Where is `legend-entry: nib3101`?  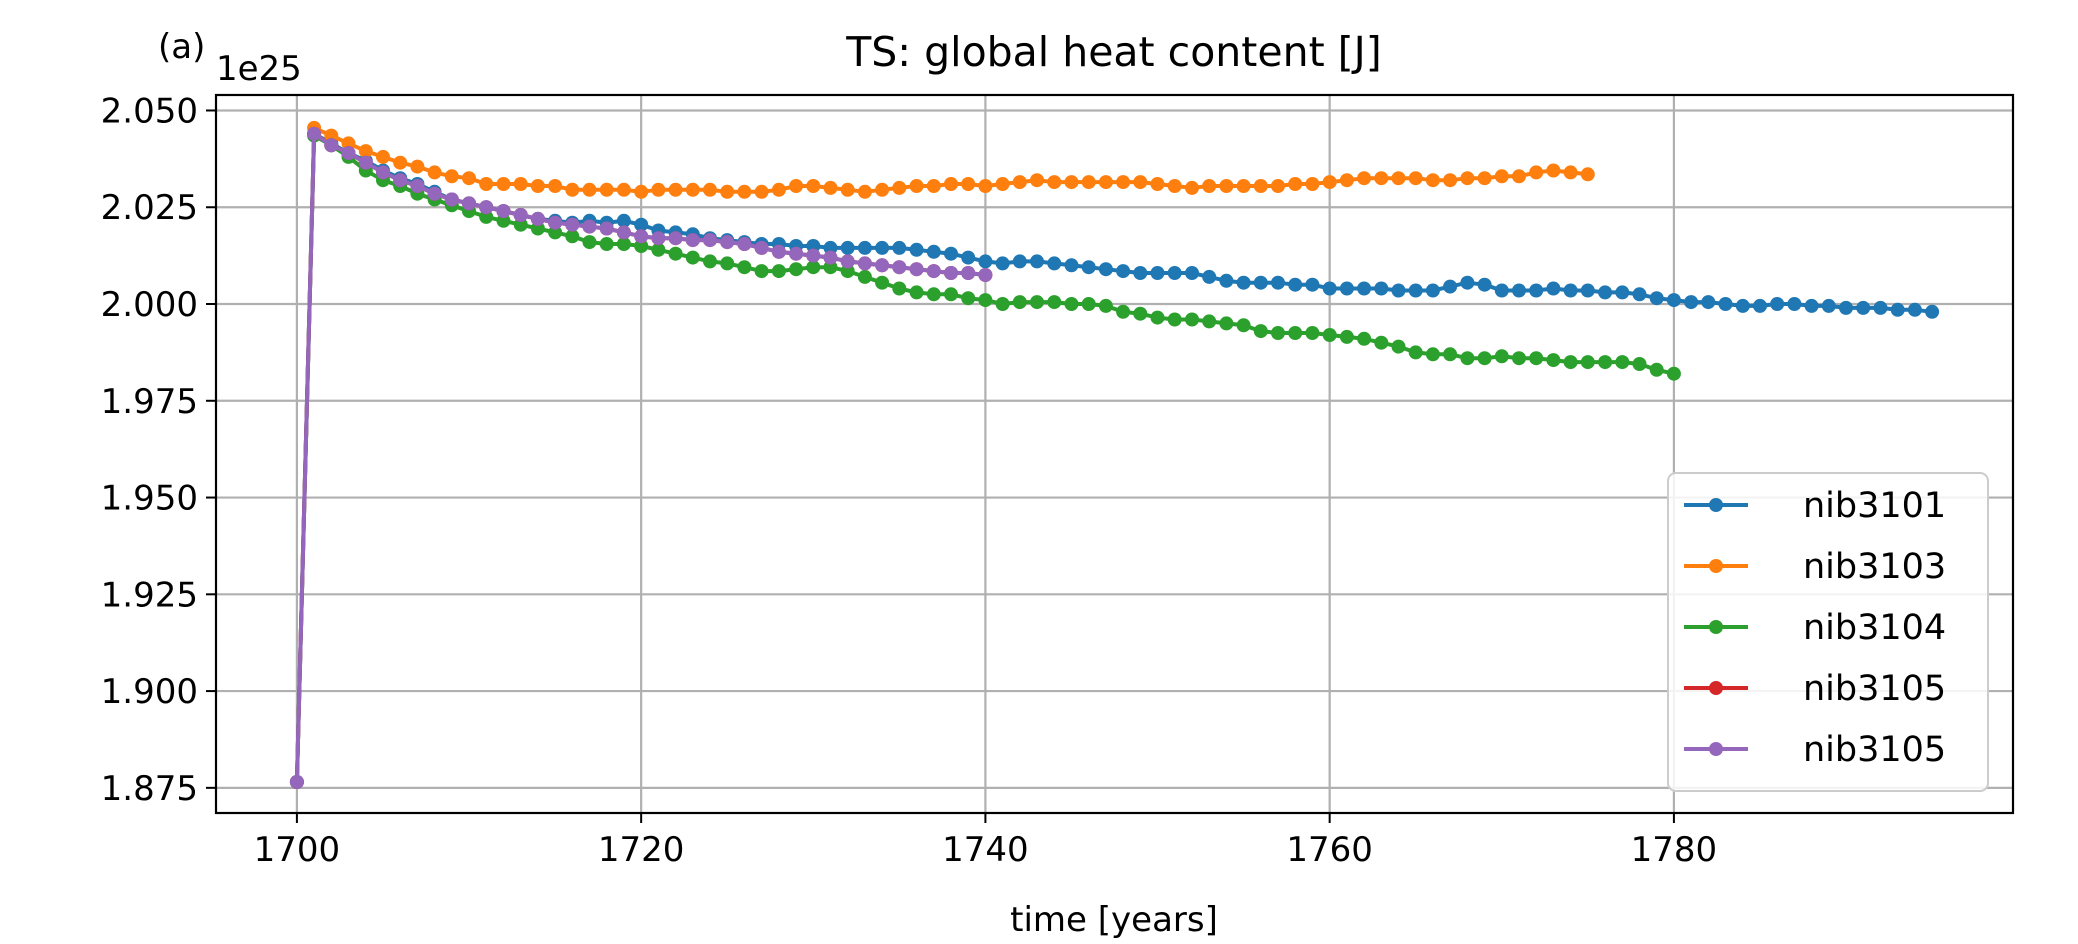
legend-entry: nib3101 is located at coordinates (1815, 506).